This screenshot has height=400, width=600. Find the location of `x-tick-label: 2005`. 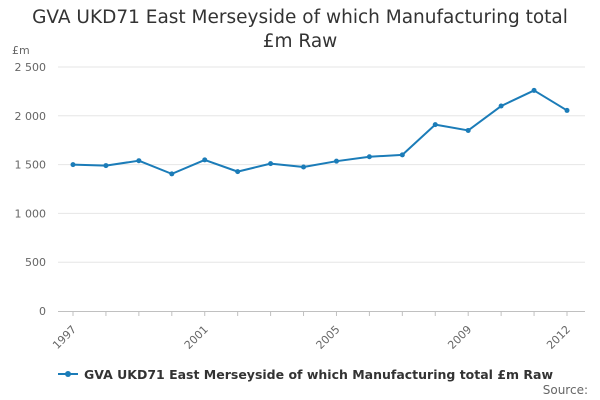

x-tick-label: 2005 is located at coordinates (328, 337).